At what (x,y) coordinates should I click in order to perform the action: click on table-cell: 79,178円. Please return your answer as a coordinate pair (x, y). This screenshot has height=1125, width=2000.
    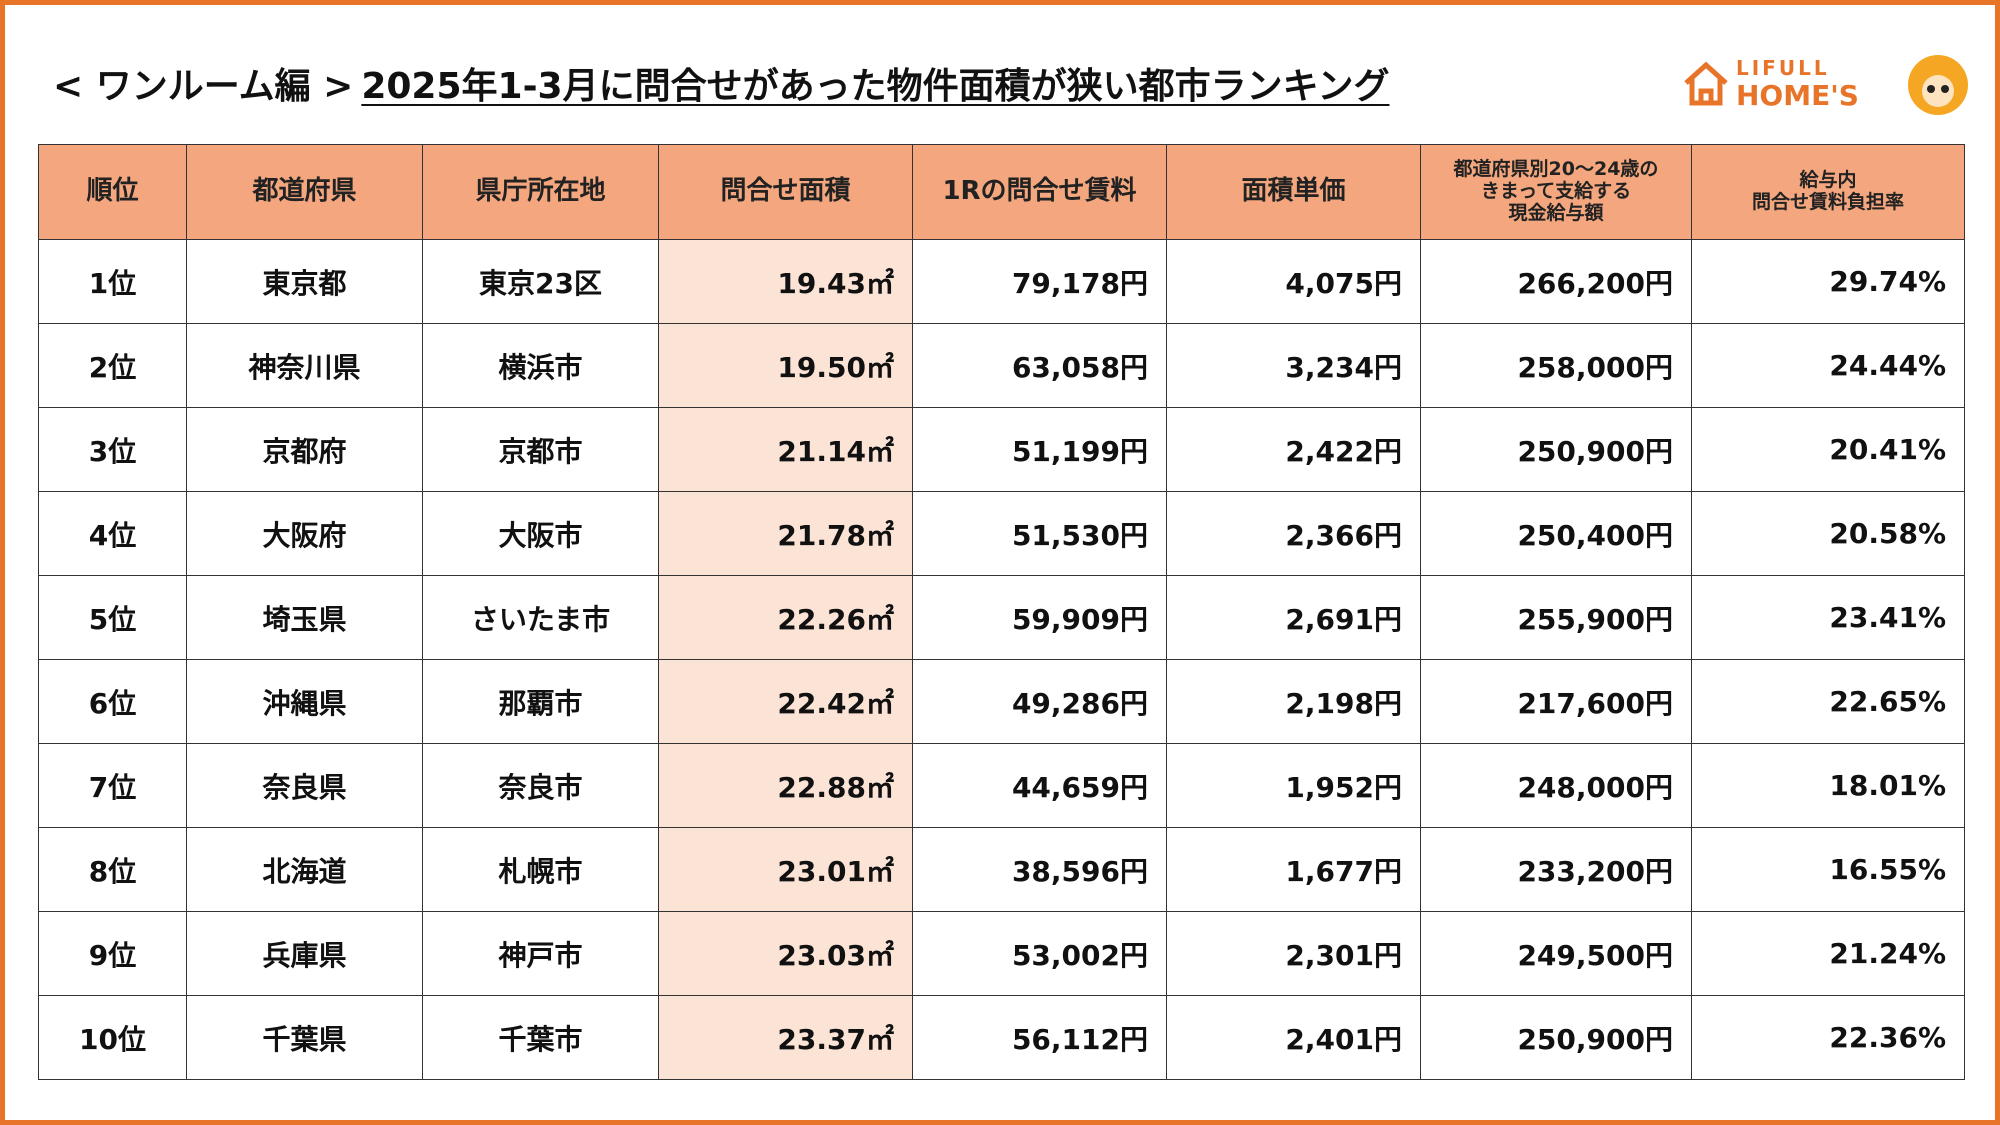
    Looking at the image, I should click on (1039, 281).